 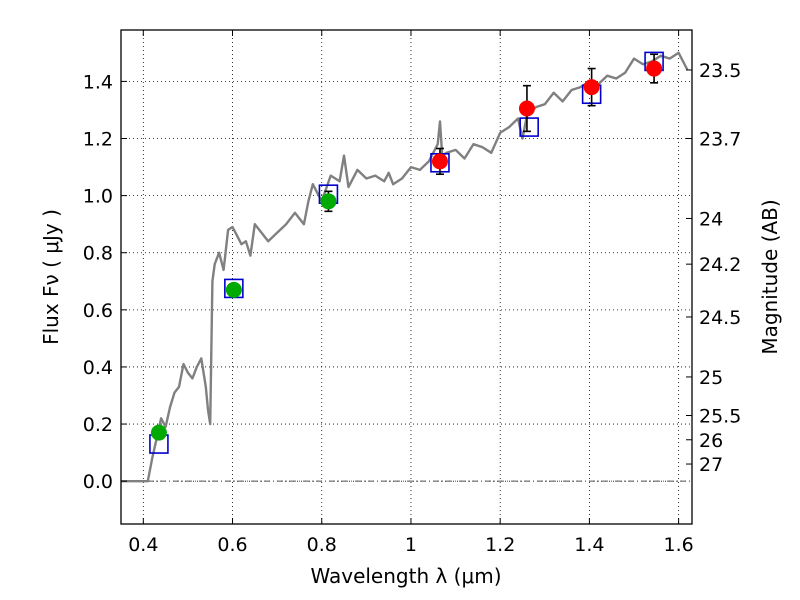 I want to click on y-tick-label: 0.8, so click(x=98, y=254).